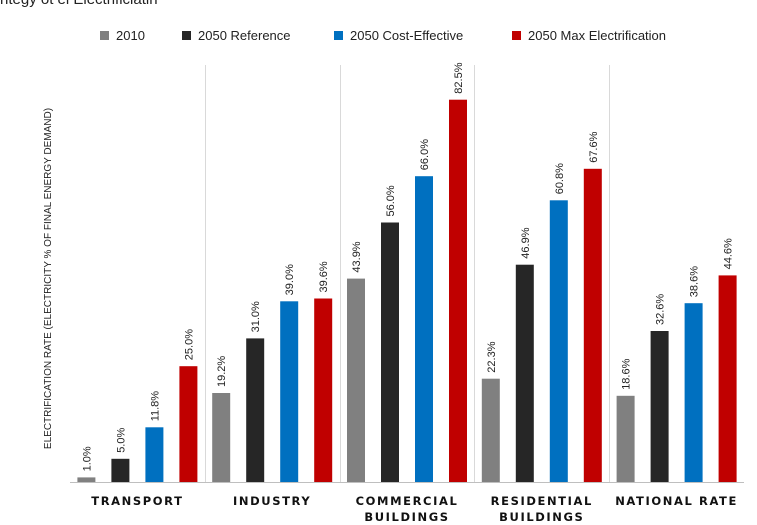 The image size is (757, 525). I want to click on data-label-industry-2050-max-electrification: 39.6%, so click(324, 276).